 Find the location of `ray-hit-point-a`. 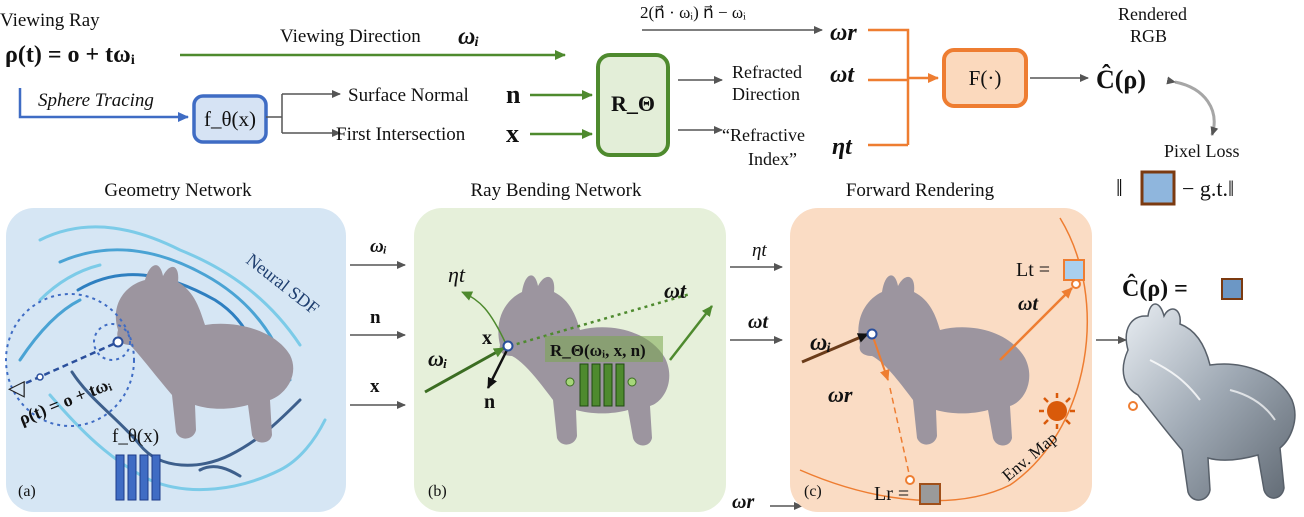

ray-hit-point-a is located at coordinates (118, 342).